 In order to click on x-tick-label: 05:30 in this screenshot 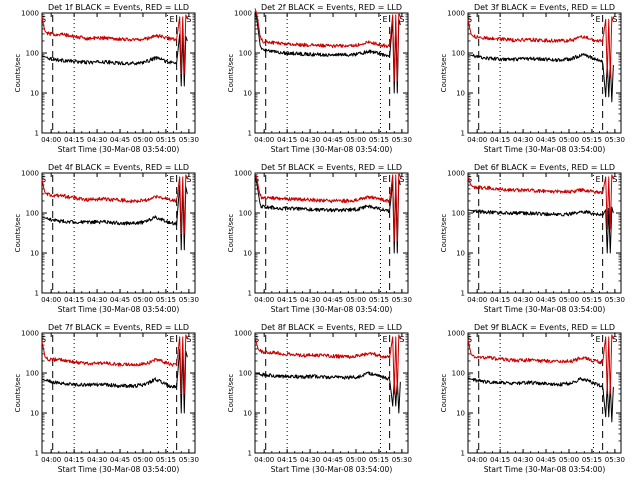, I will do `click(402, 300)`.